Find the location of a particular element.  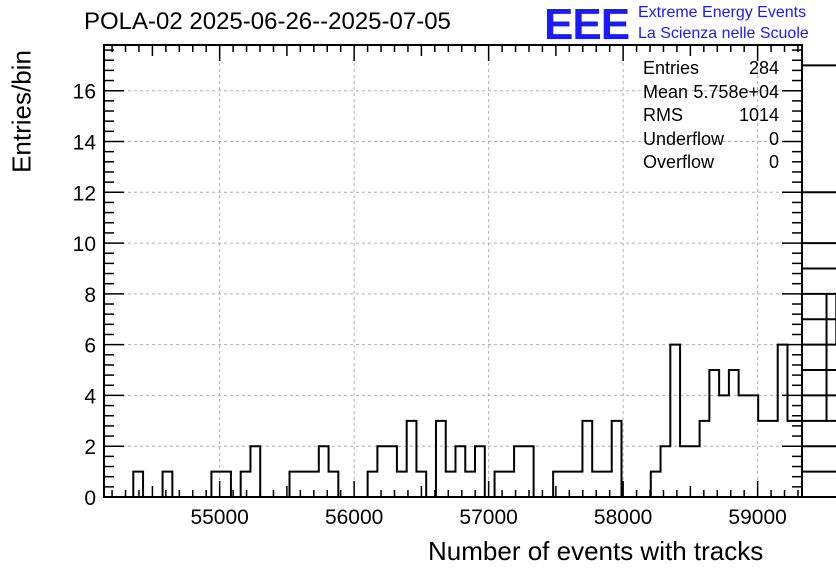

x-tick-label: 57000 is located at coordinates (488, 517).